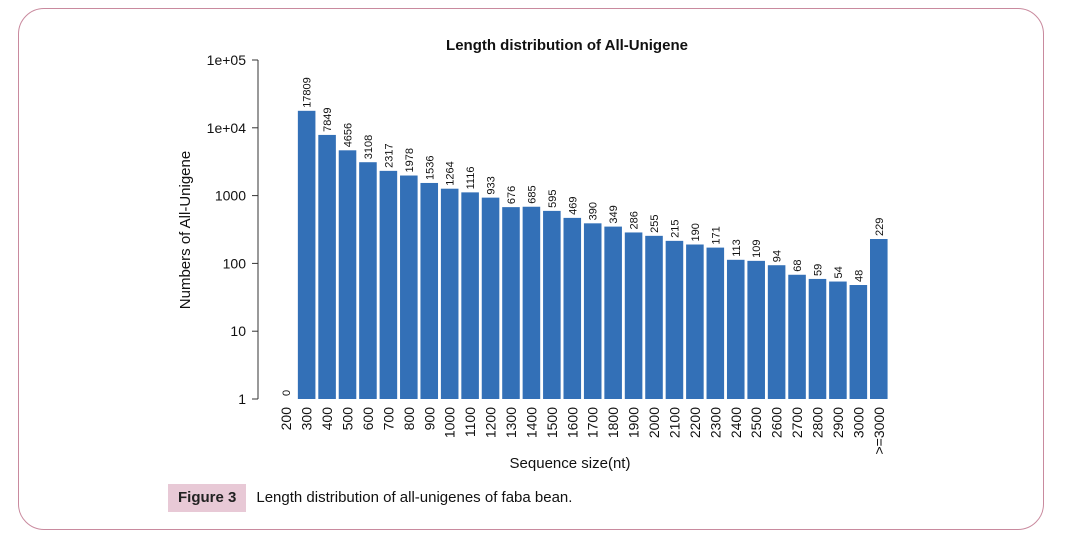 The width and height of the screenshot is (1074, 540). Describe the element at coordinates (593, 422) in the screenshot. I see `x-tick-label: 1700` at that location.